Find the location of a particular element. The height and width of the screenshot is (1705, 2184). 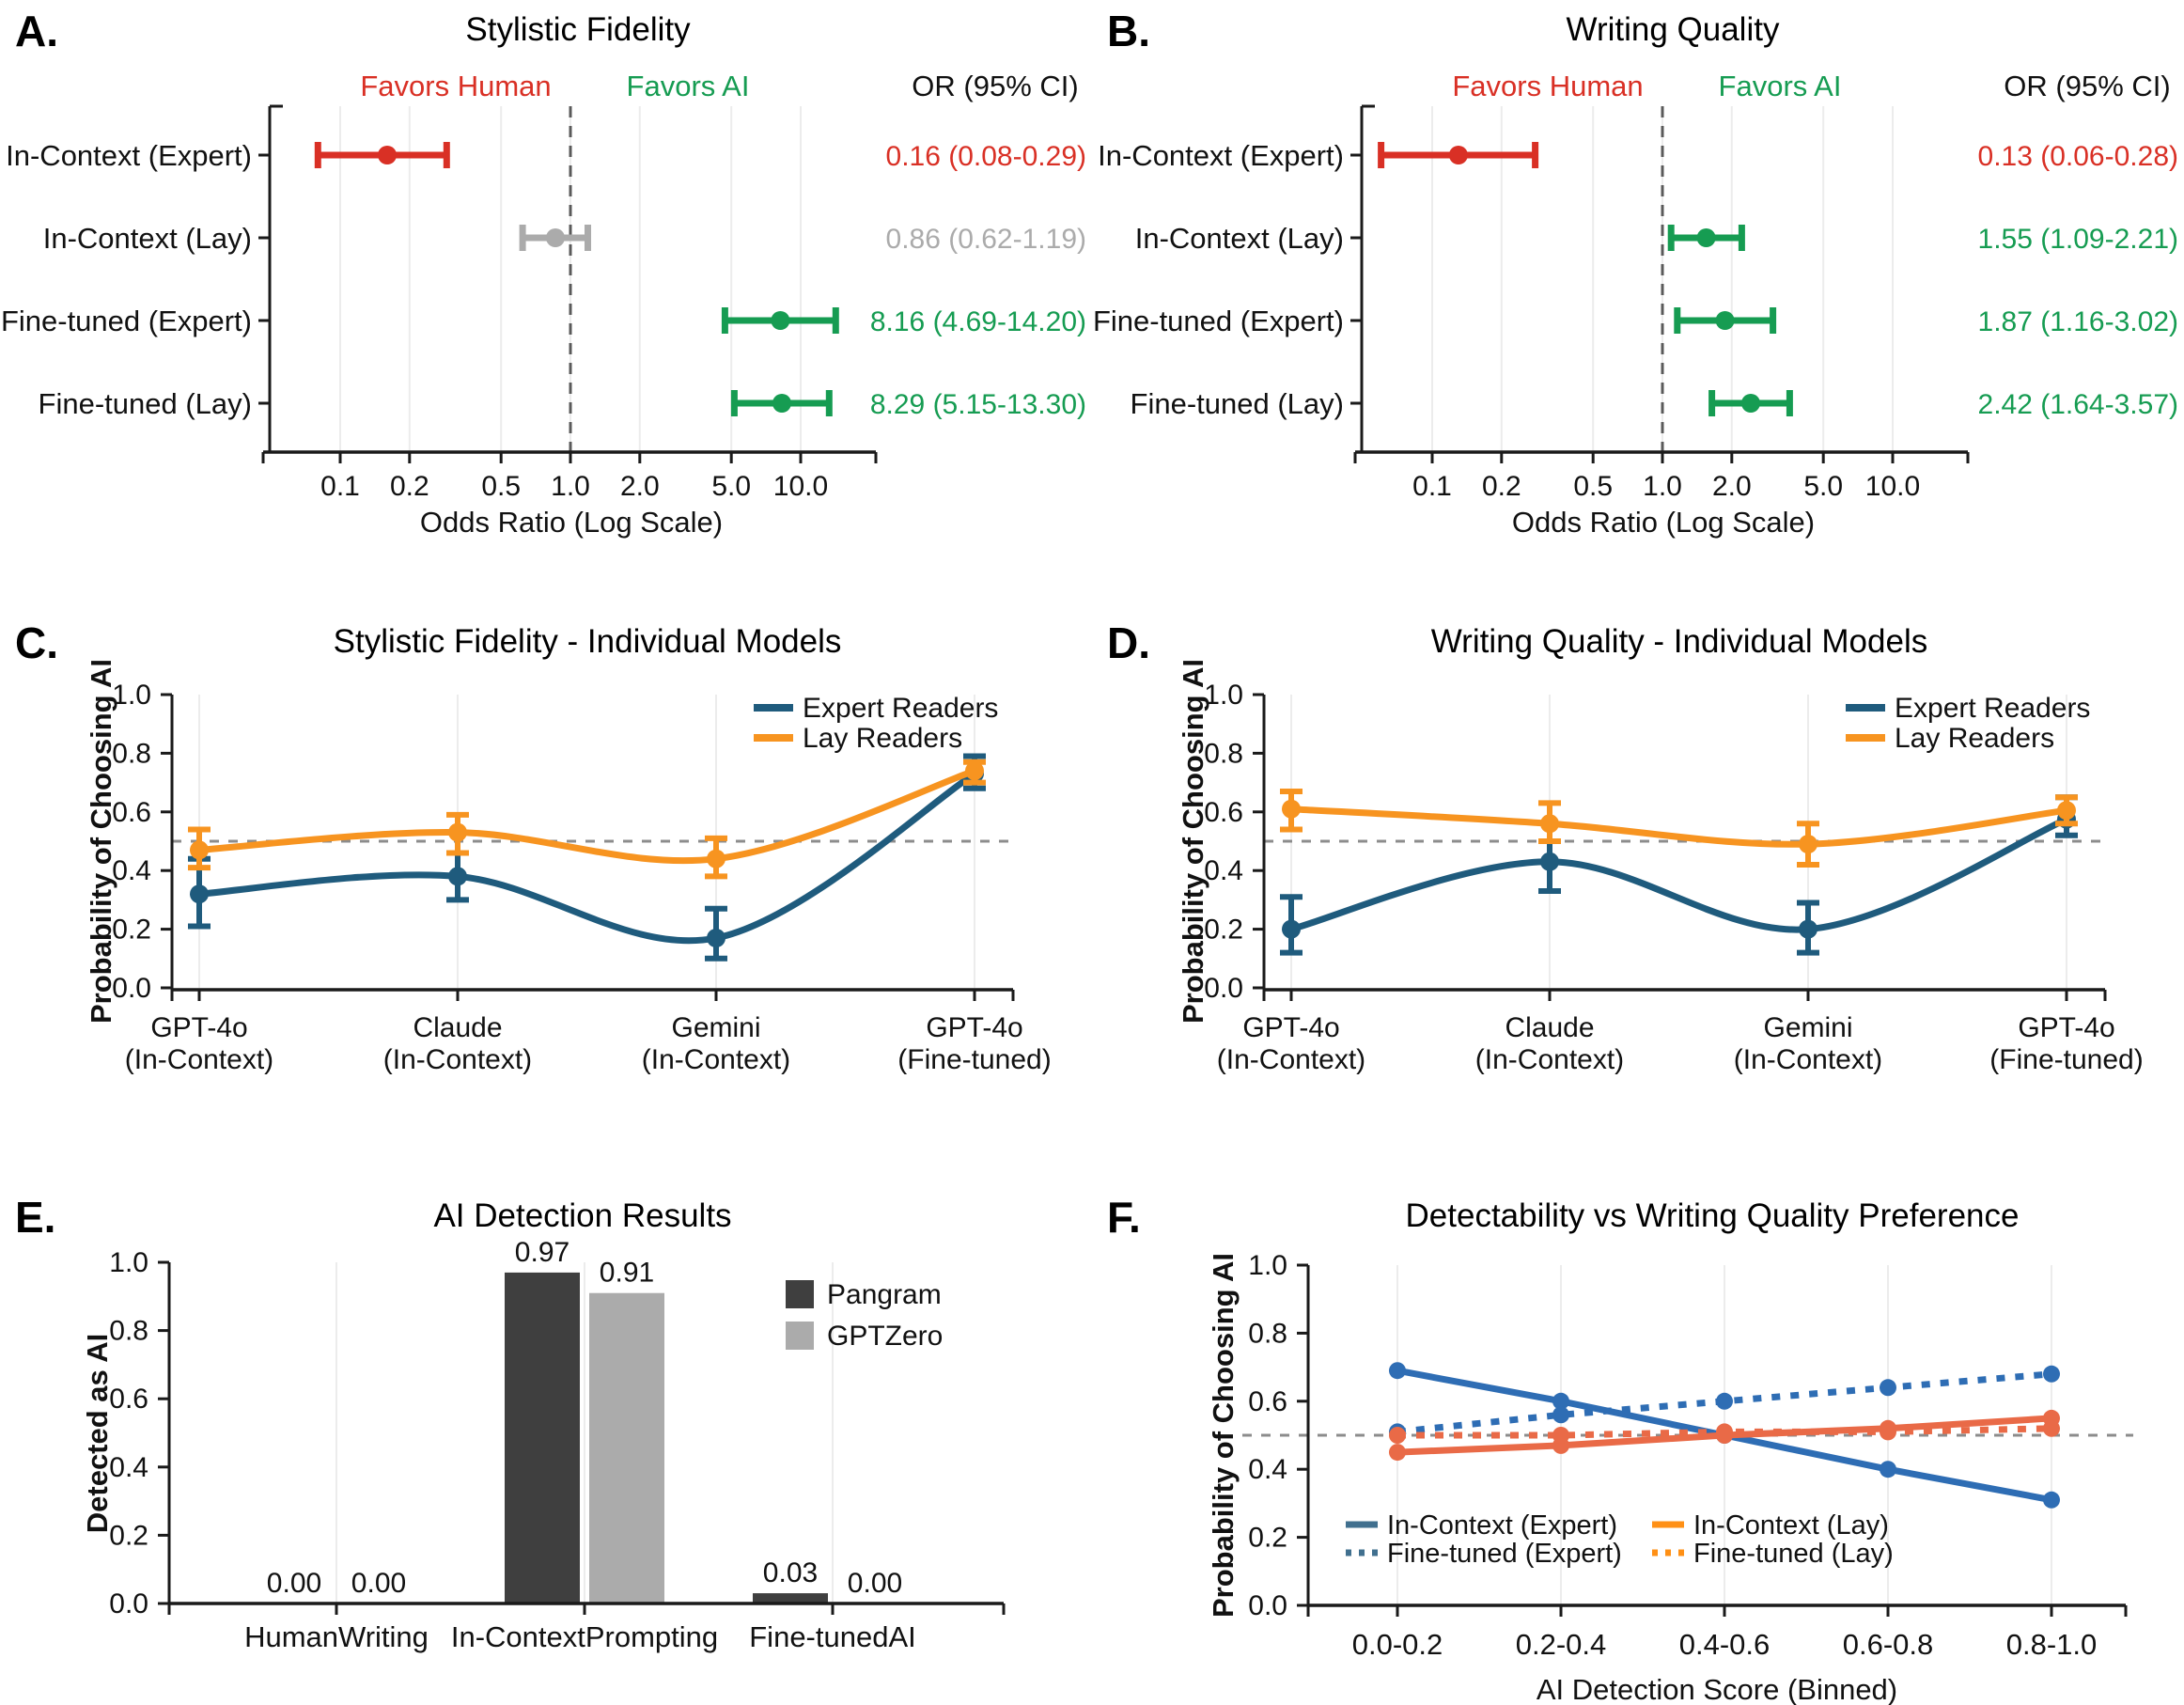

x-tick-label-line1: Gemini is located at coordinates (715, 1027).